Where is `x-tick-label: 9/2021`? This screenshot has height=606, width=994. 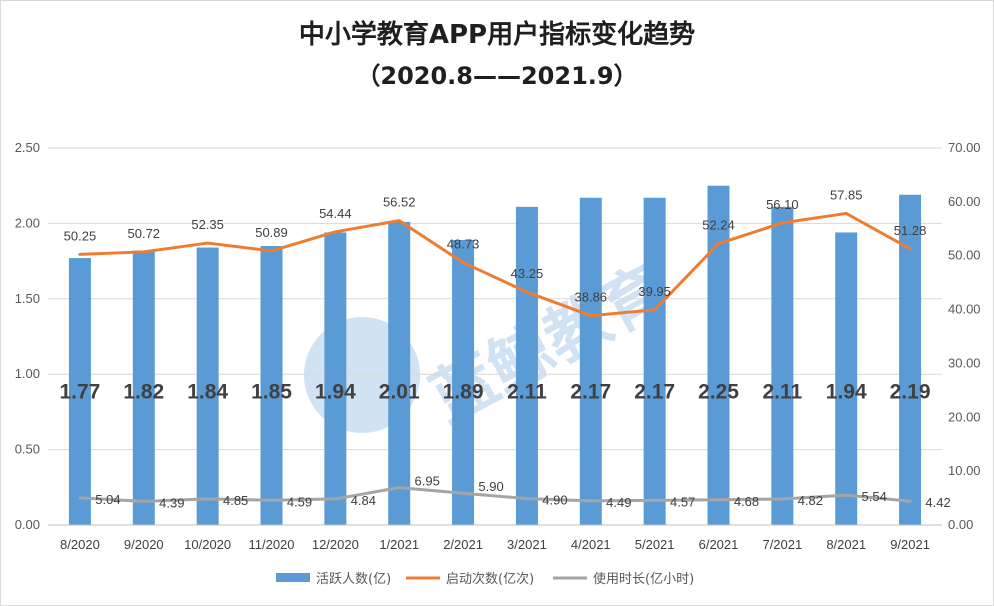 x-tick-label: 9/2021 is located at coordinates (910, 544).